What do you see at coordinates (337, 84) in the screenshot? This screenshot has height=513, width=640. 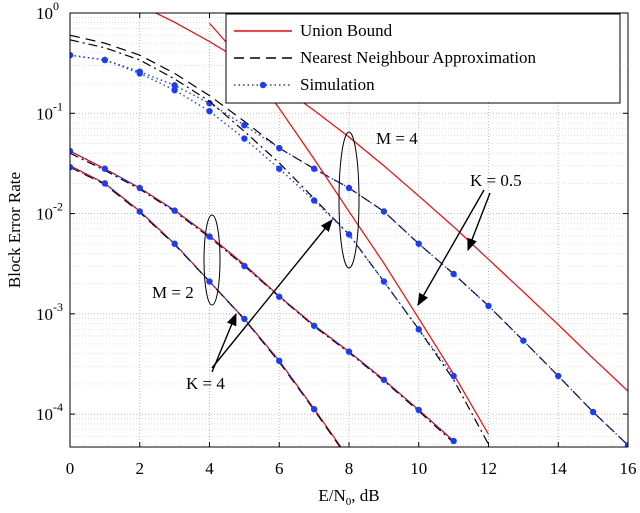 I see `legend-label: Simulation` at bounding box center [337, 84].